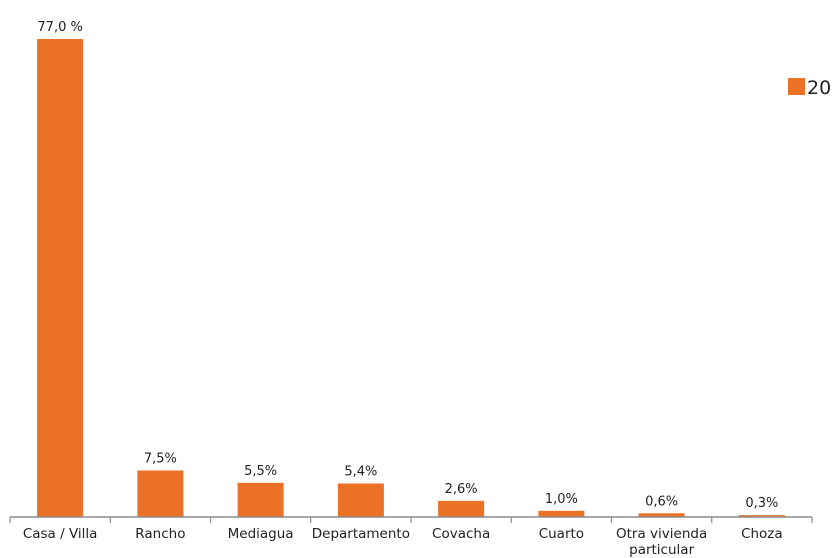 This screenshot has width=833, height=558. I want to click on category-label: Choza, so click(762, 534).